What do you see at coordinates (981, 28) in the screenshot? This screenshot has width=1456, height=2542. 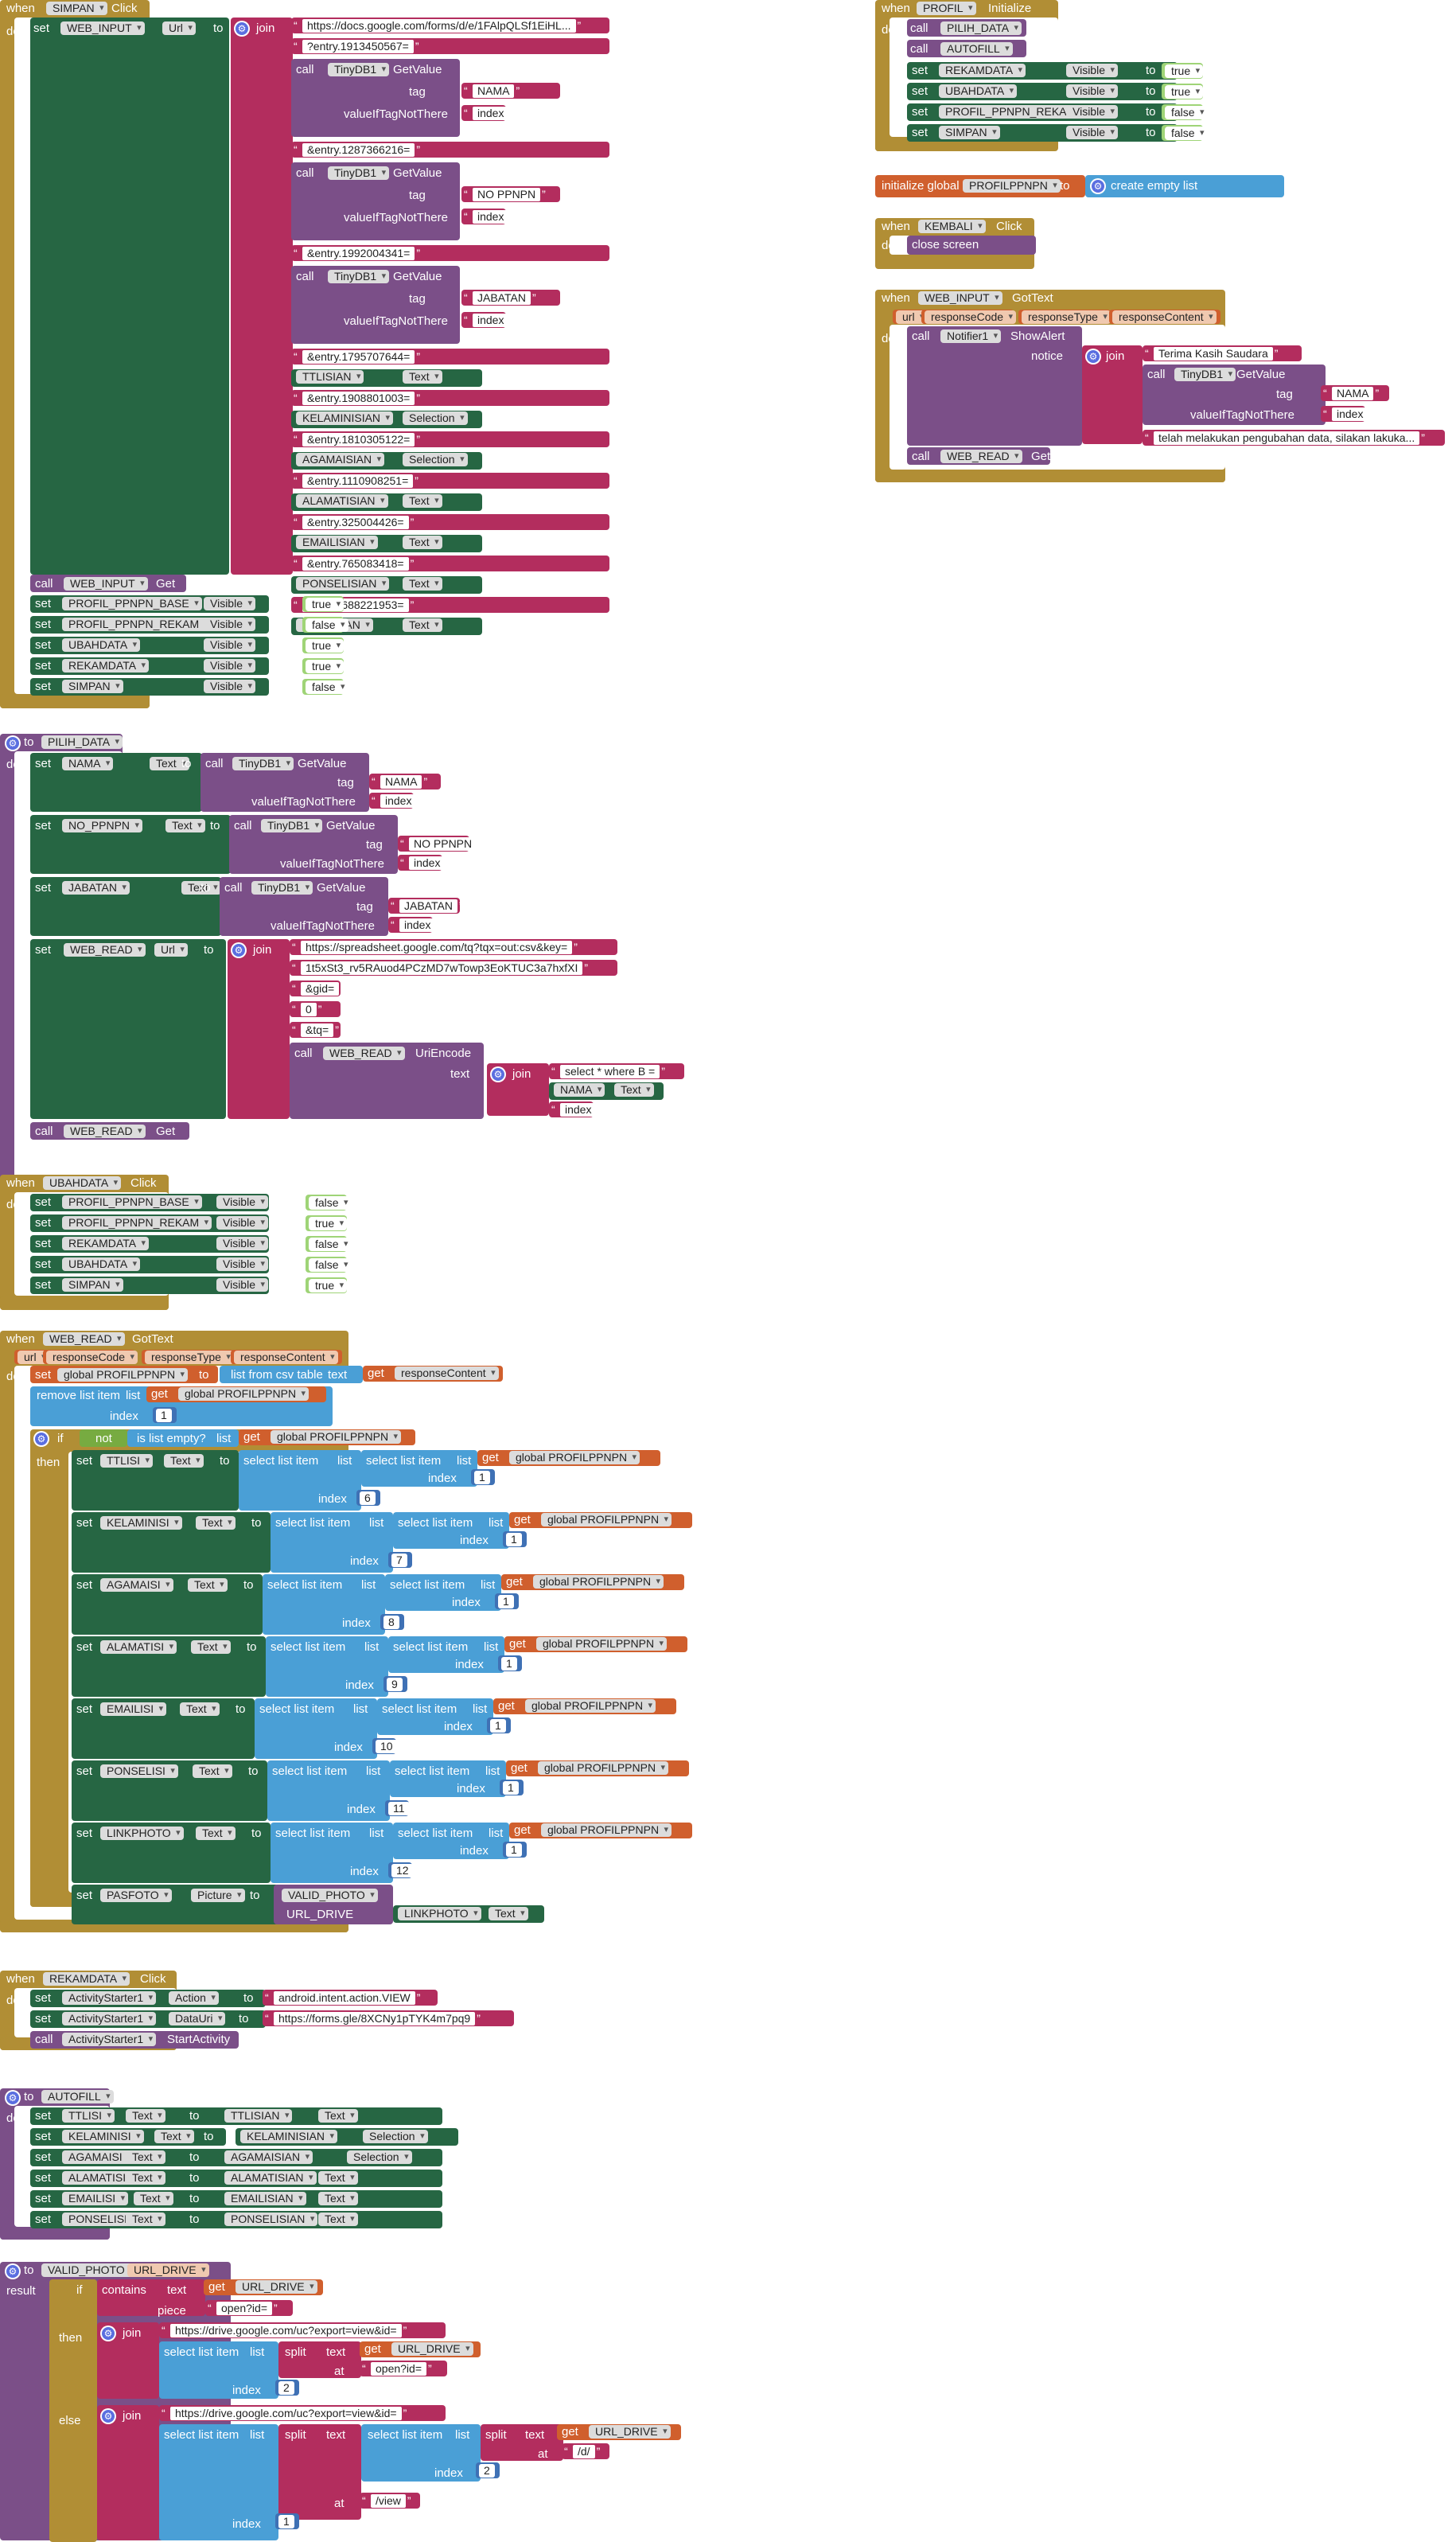 I see `component-dropdown: PILIH_DATA` at bounding box center [981, 28].